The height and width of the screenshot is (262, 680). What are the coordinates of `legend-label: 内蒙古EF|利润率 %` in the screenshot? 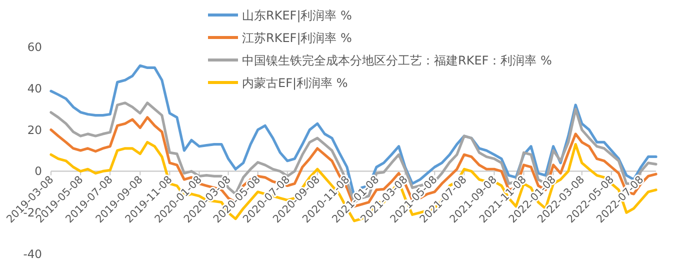 It's located at (295, 83).